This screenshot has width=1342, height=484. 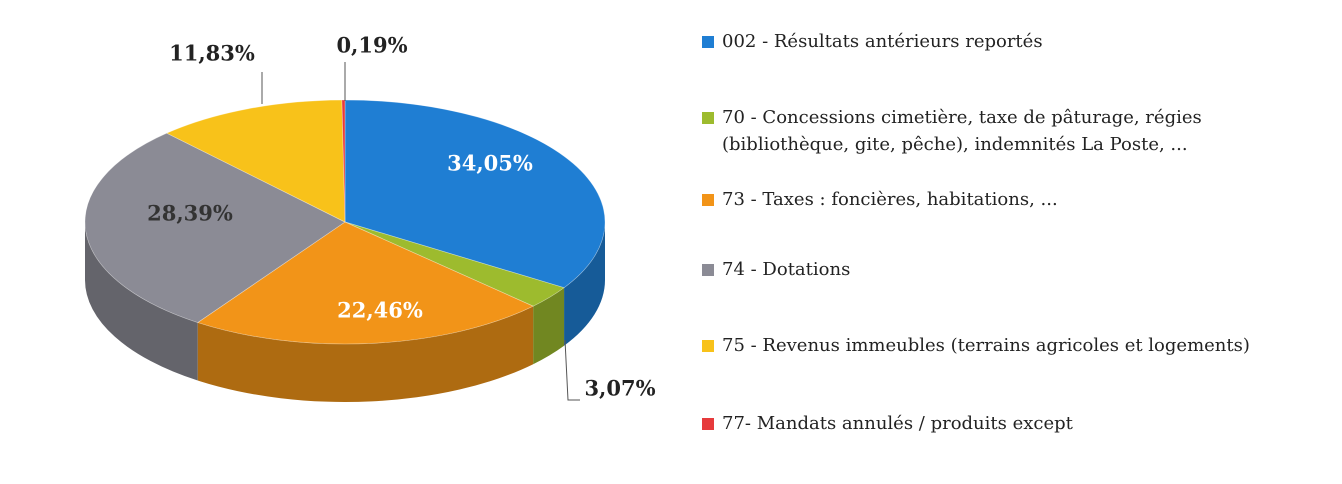 What do you see at coordinates (882, 41) in the screenshot?
I see `legend-label: 002 - Résultats antérieurs reportés` at bounding box center [882, 41].